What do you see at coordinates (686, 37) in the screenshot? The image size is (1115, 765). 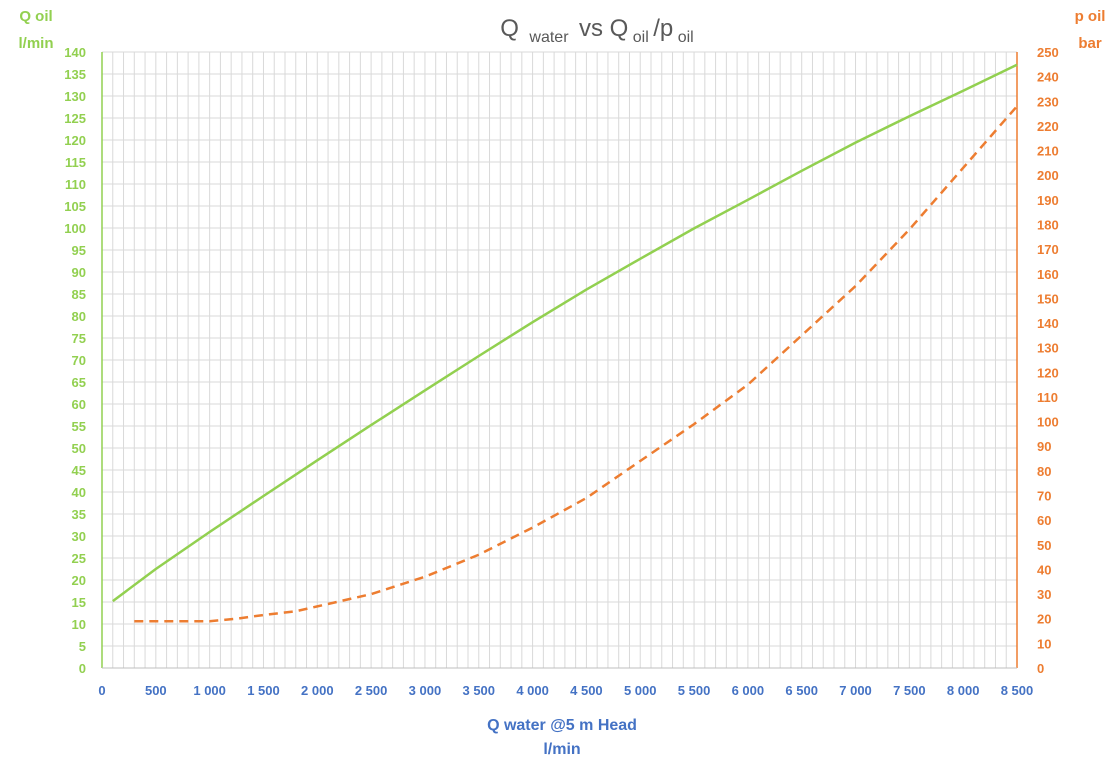 I see `title-oil-subscript-2: oil` at bounding box center [686, 37].